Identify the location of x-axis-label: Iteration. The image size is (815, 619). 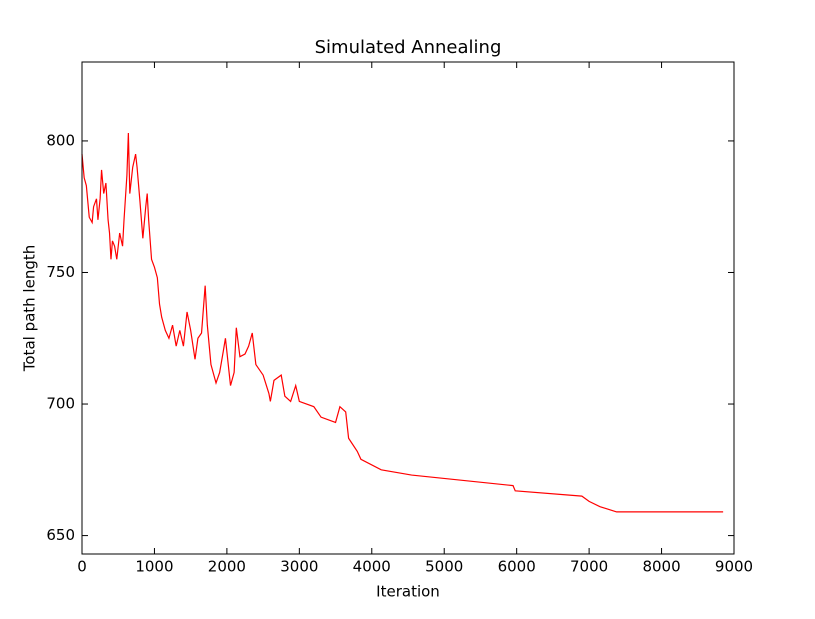
(408, 592).